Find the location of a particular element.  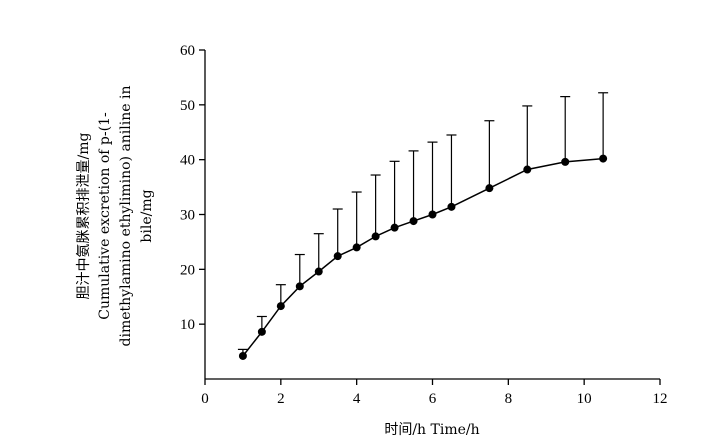

y-axis-label-line-1: 胆汁中氨脒累积排泄量/mg is located at coordinates (84, 215).